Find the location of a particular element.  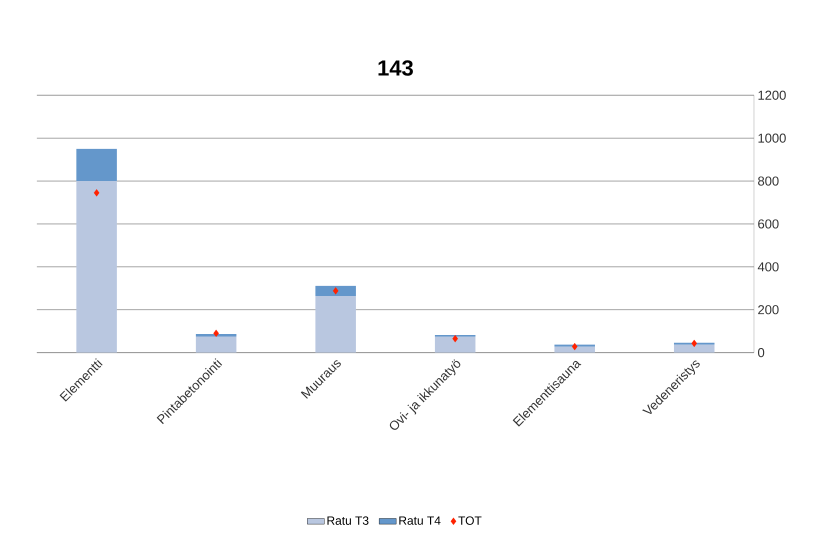

y-tick-label: 1000 is located at coordinates (772, 138).